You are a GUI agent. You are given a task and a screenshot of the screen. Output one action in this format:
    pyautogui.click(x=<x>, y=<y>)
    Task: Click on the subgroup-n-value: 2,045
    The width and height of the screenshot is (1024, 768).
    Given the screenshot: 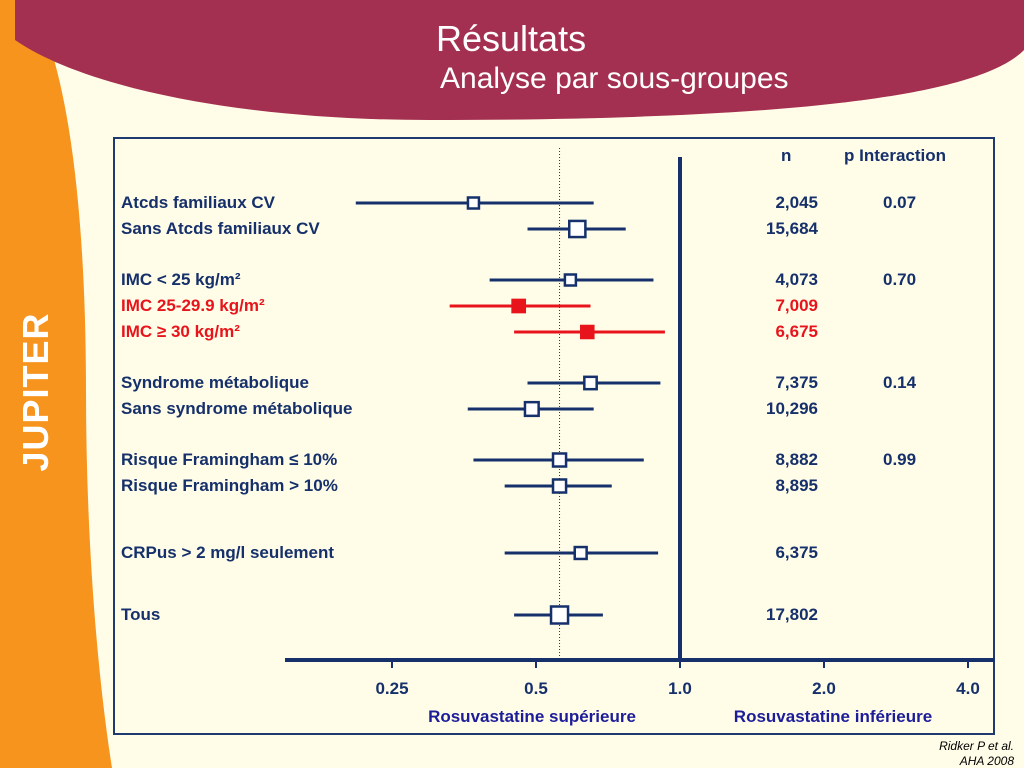 What is the action you would take?
    pyautogui.click(x=796, y=202)
    